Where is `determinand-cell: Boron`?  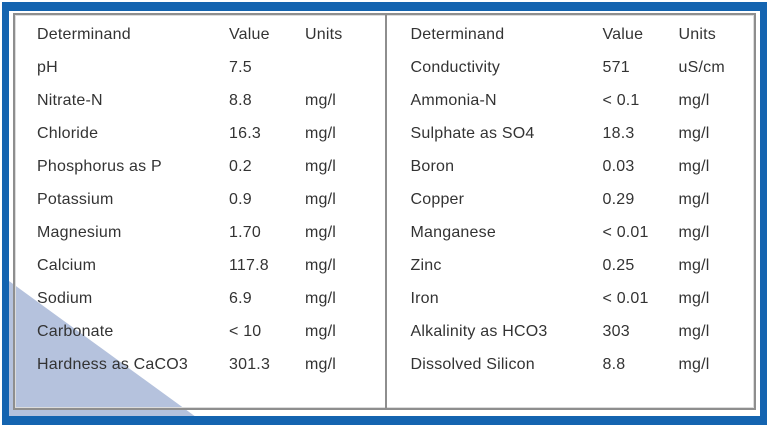 determinand-cell: Boron is located at coordinates (432, 166).